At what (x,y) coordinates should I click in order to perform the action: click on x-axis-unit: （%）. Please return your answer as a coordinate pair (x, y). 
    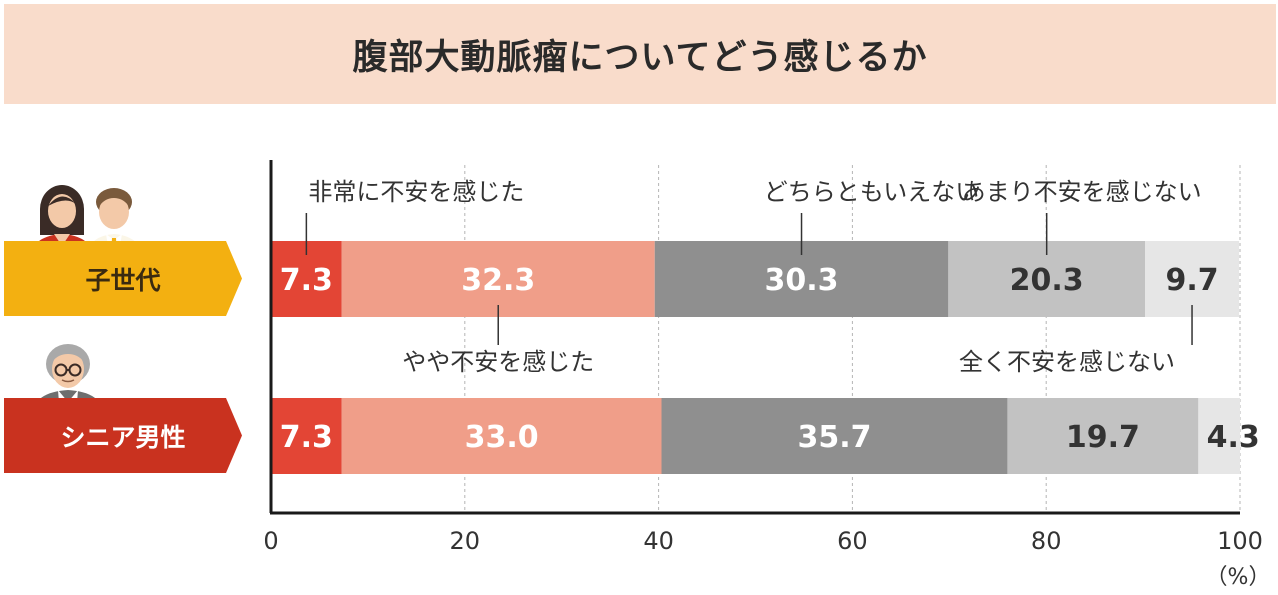
    Looking at the image, I should click on (1238, 577).